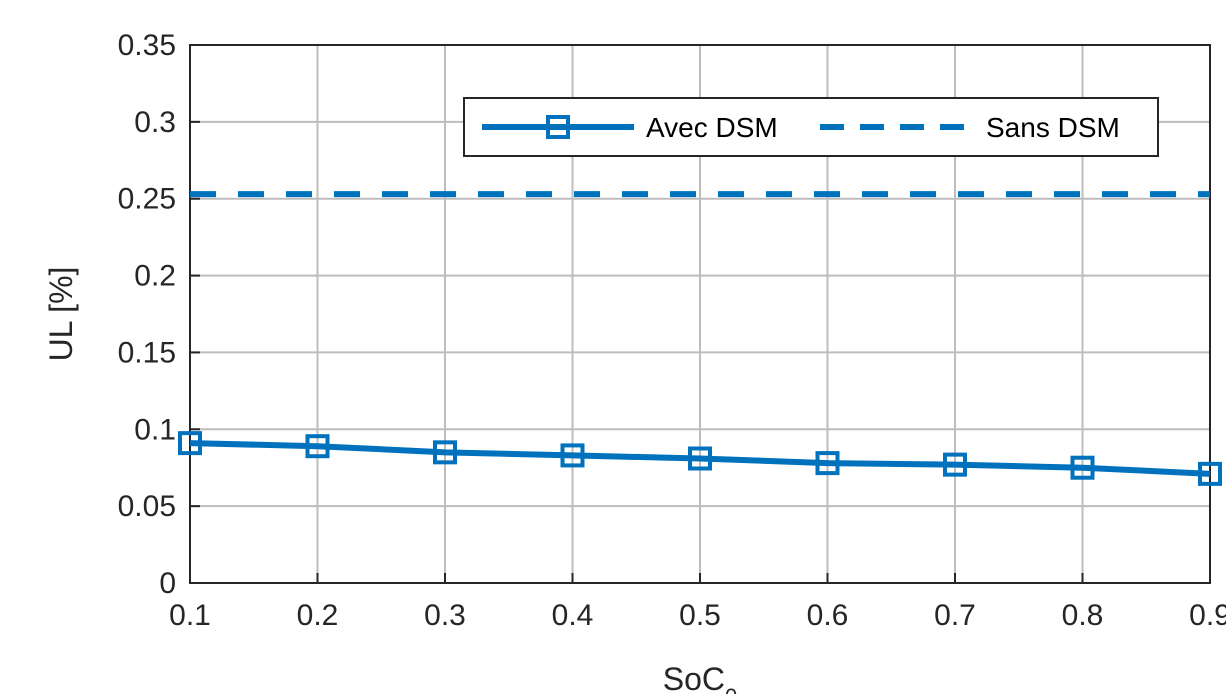 This screenshot has width=1226, height=694. I want to click on y-tick-label: 0.1, so click(155, 429).